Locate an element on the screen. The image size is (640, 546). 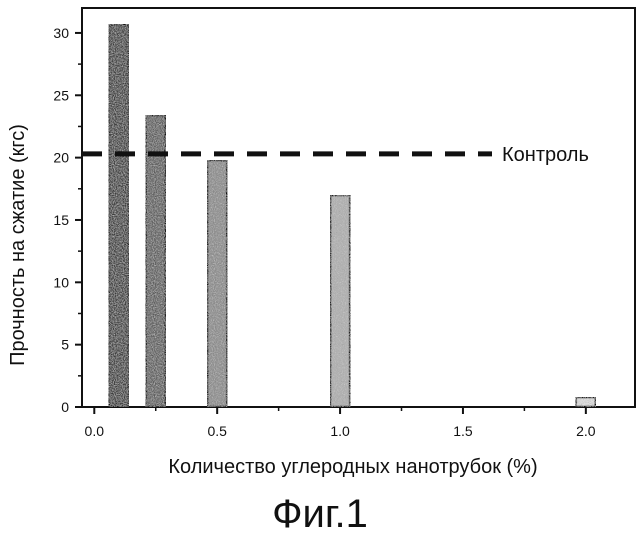
x-tick-label: 2.0 is located at coordinates (586, 431).